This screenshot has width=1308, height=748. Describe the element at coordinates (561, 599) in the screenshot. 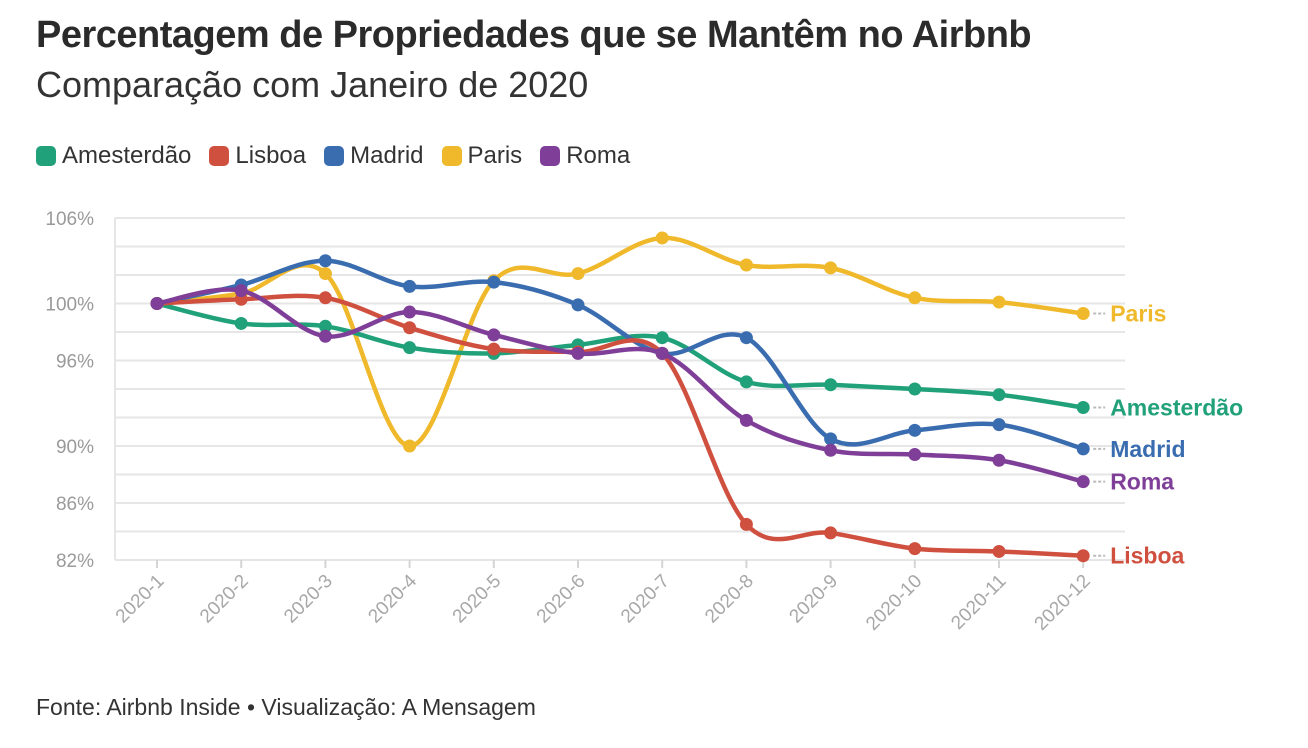

I see `x-tick-label: 2020-6` at that location.